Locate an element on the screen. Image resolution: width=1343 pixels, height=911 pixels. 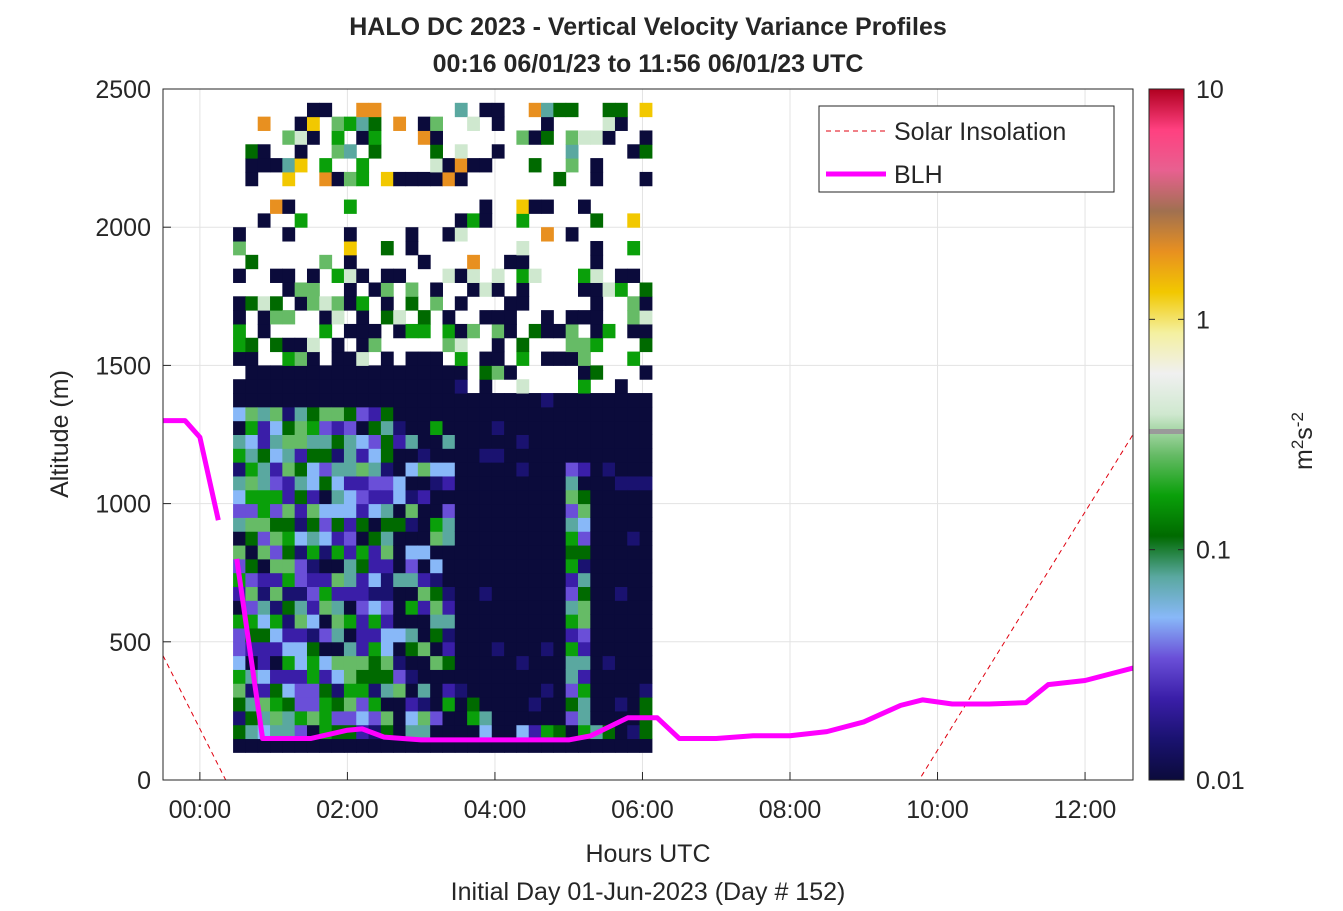
x-tick-label: 00:00 is located at coordinates (200, 810).